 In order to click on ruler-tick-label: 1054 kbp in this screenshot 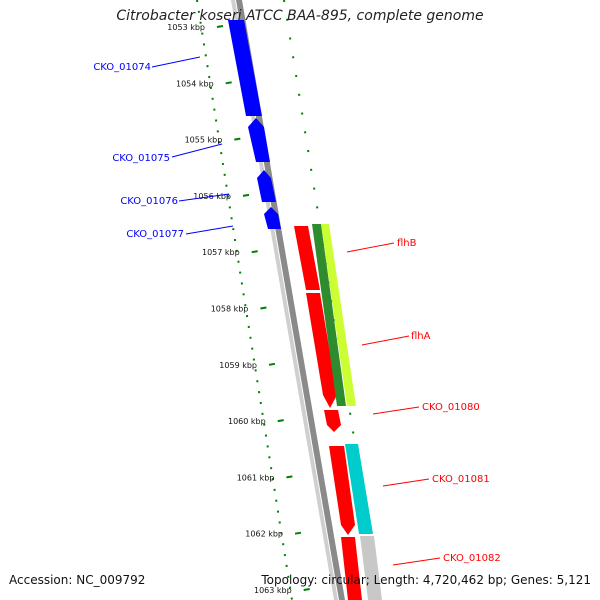, I will do `click(195, 83)`.